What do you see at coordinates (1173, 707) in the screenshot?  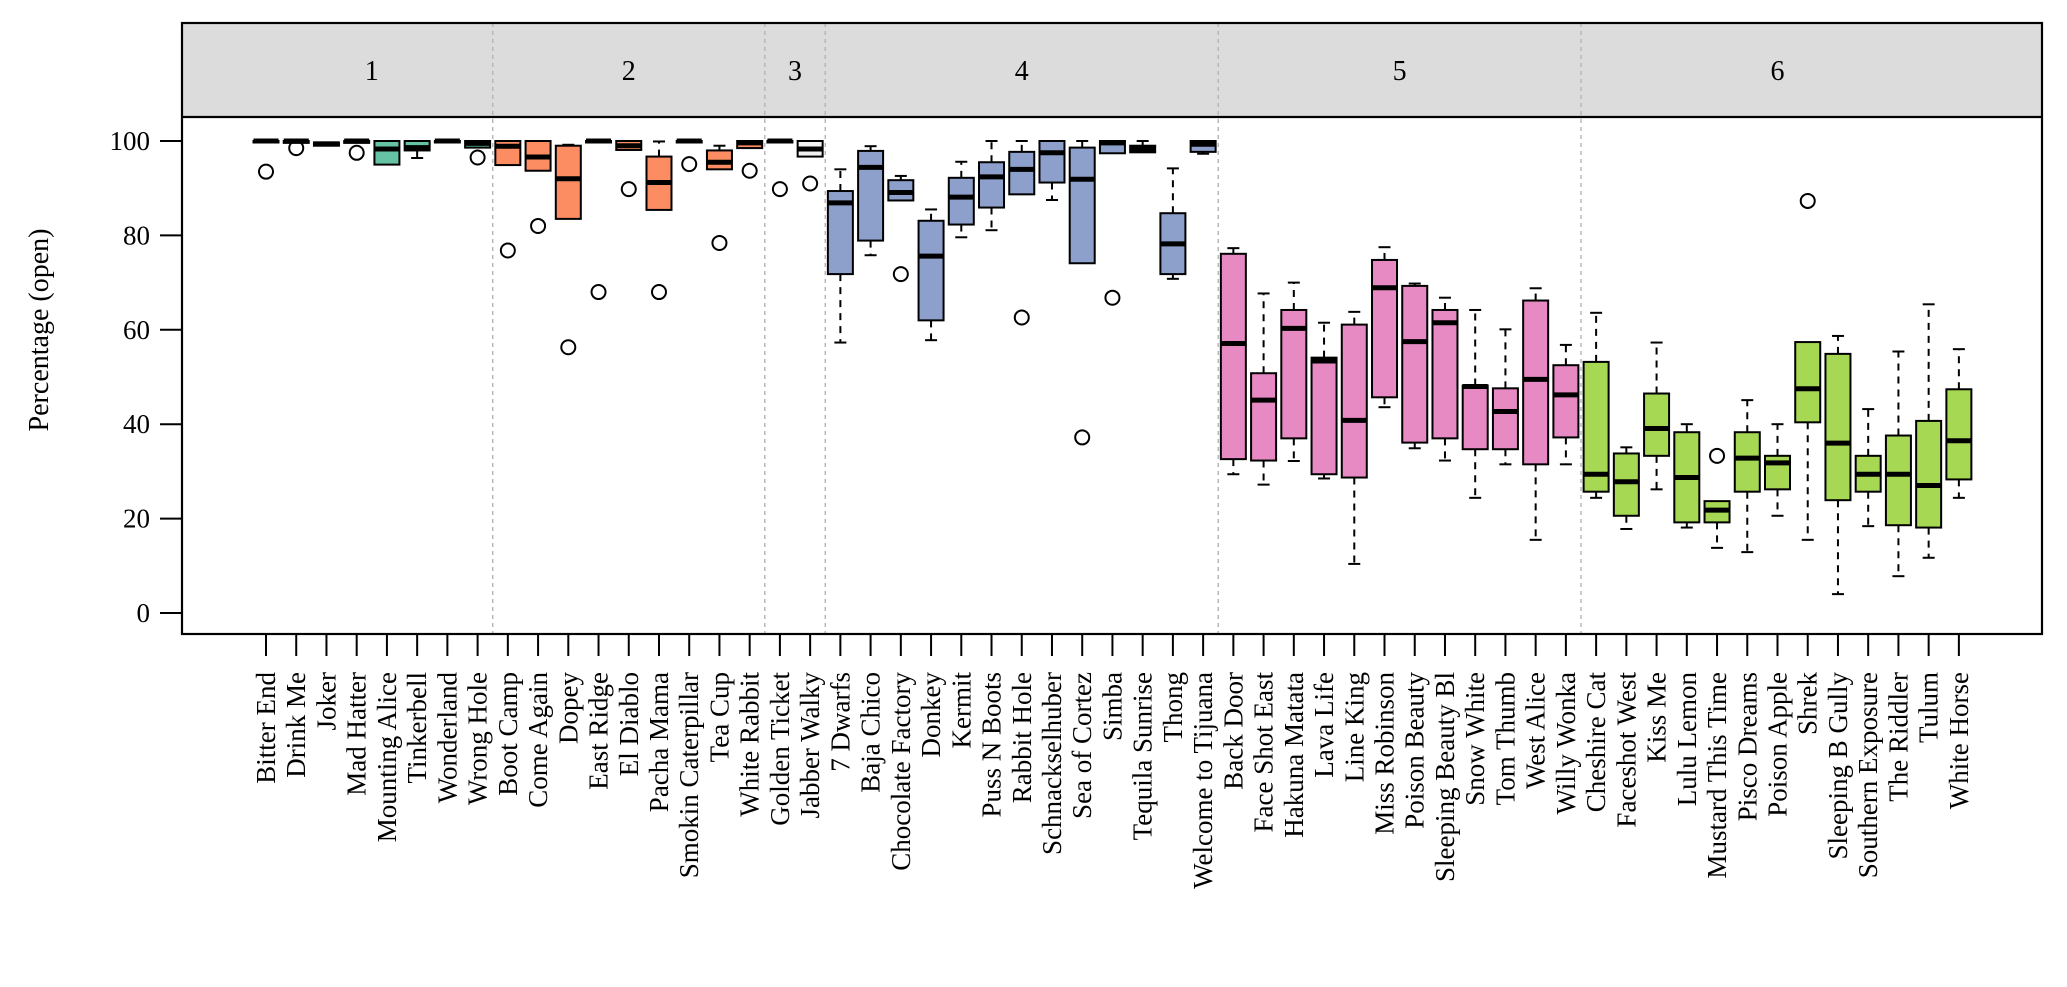 I see `x-tick-label: Thong` at bounding box center [1173, 707].